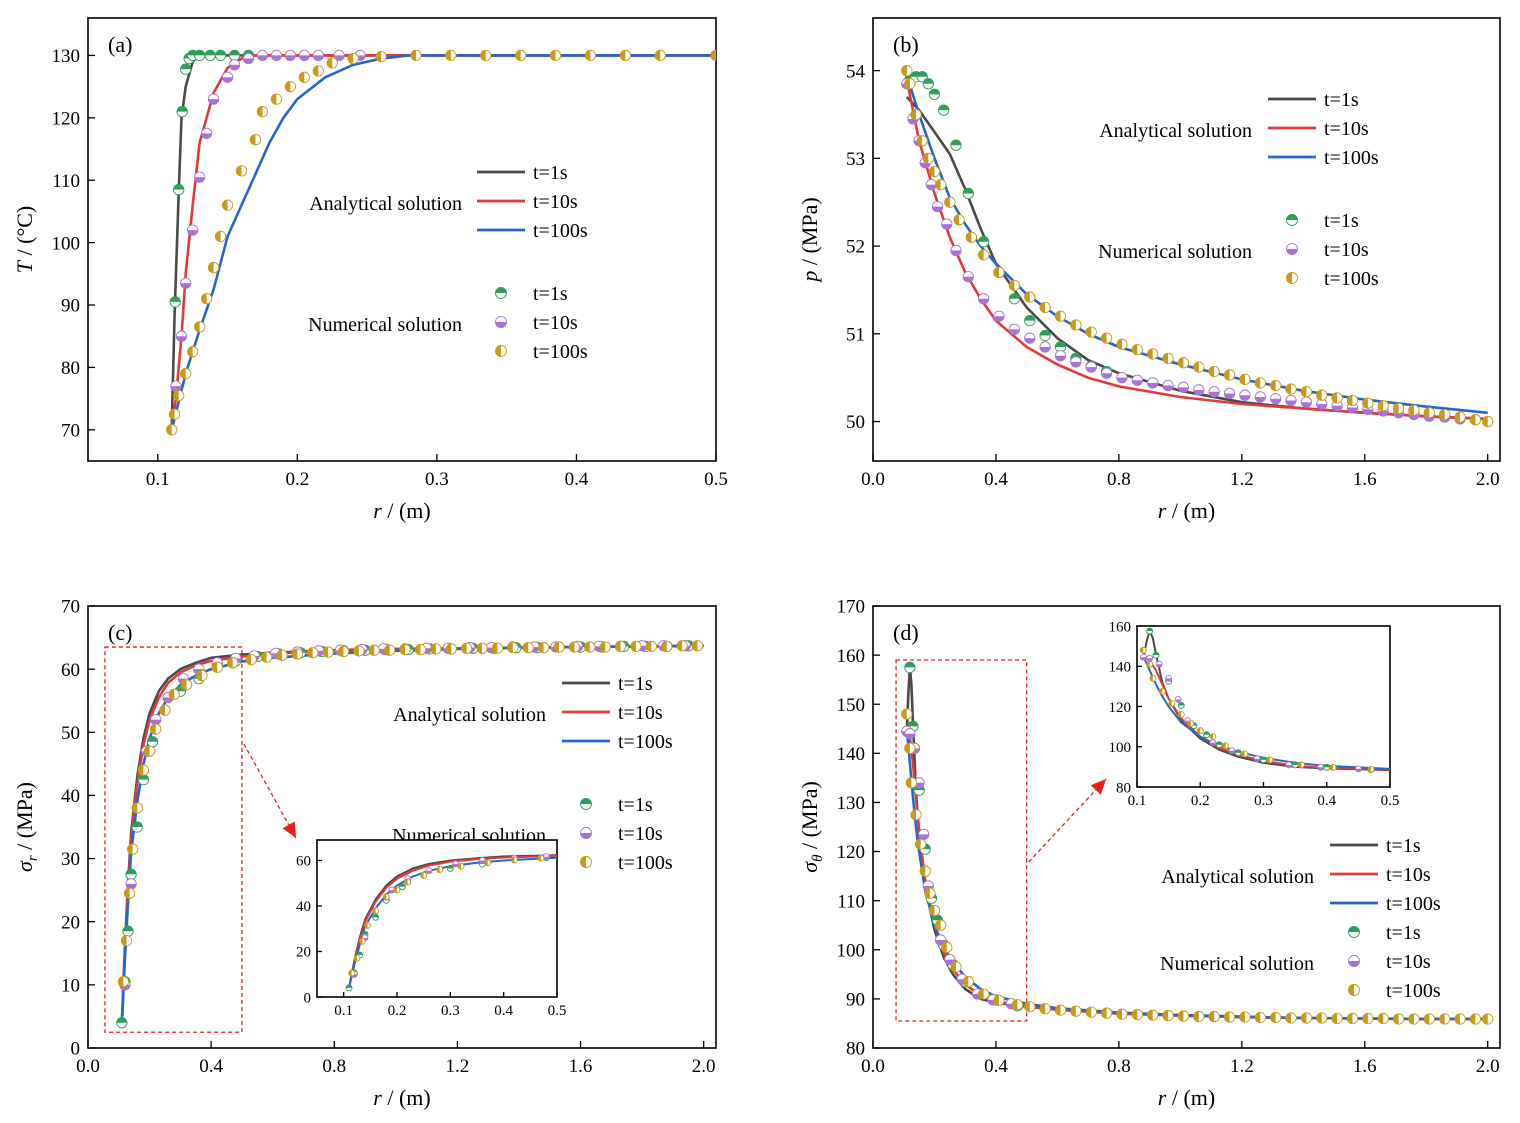  What do you see at coordinates (851, 901) in the screenshot?
I see `y-tick-label: 110` at bounding box center [851, 901].